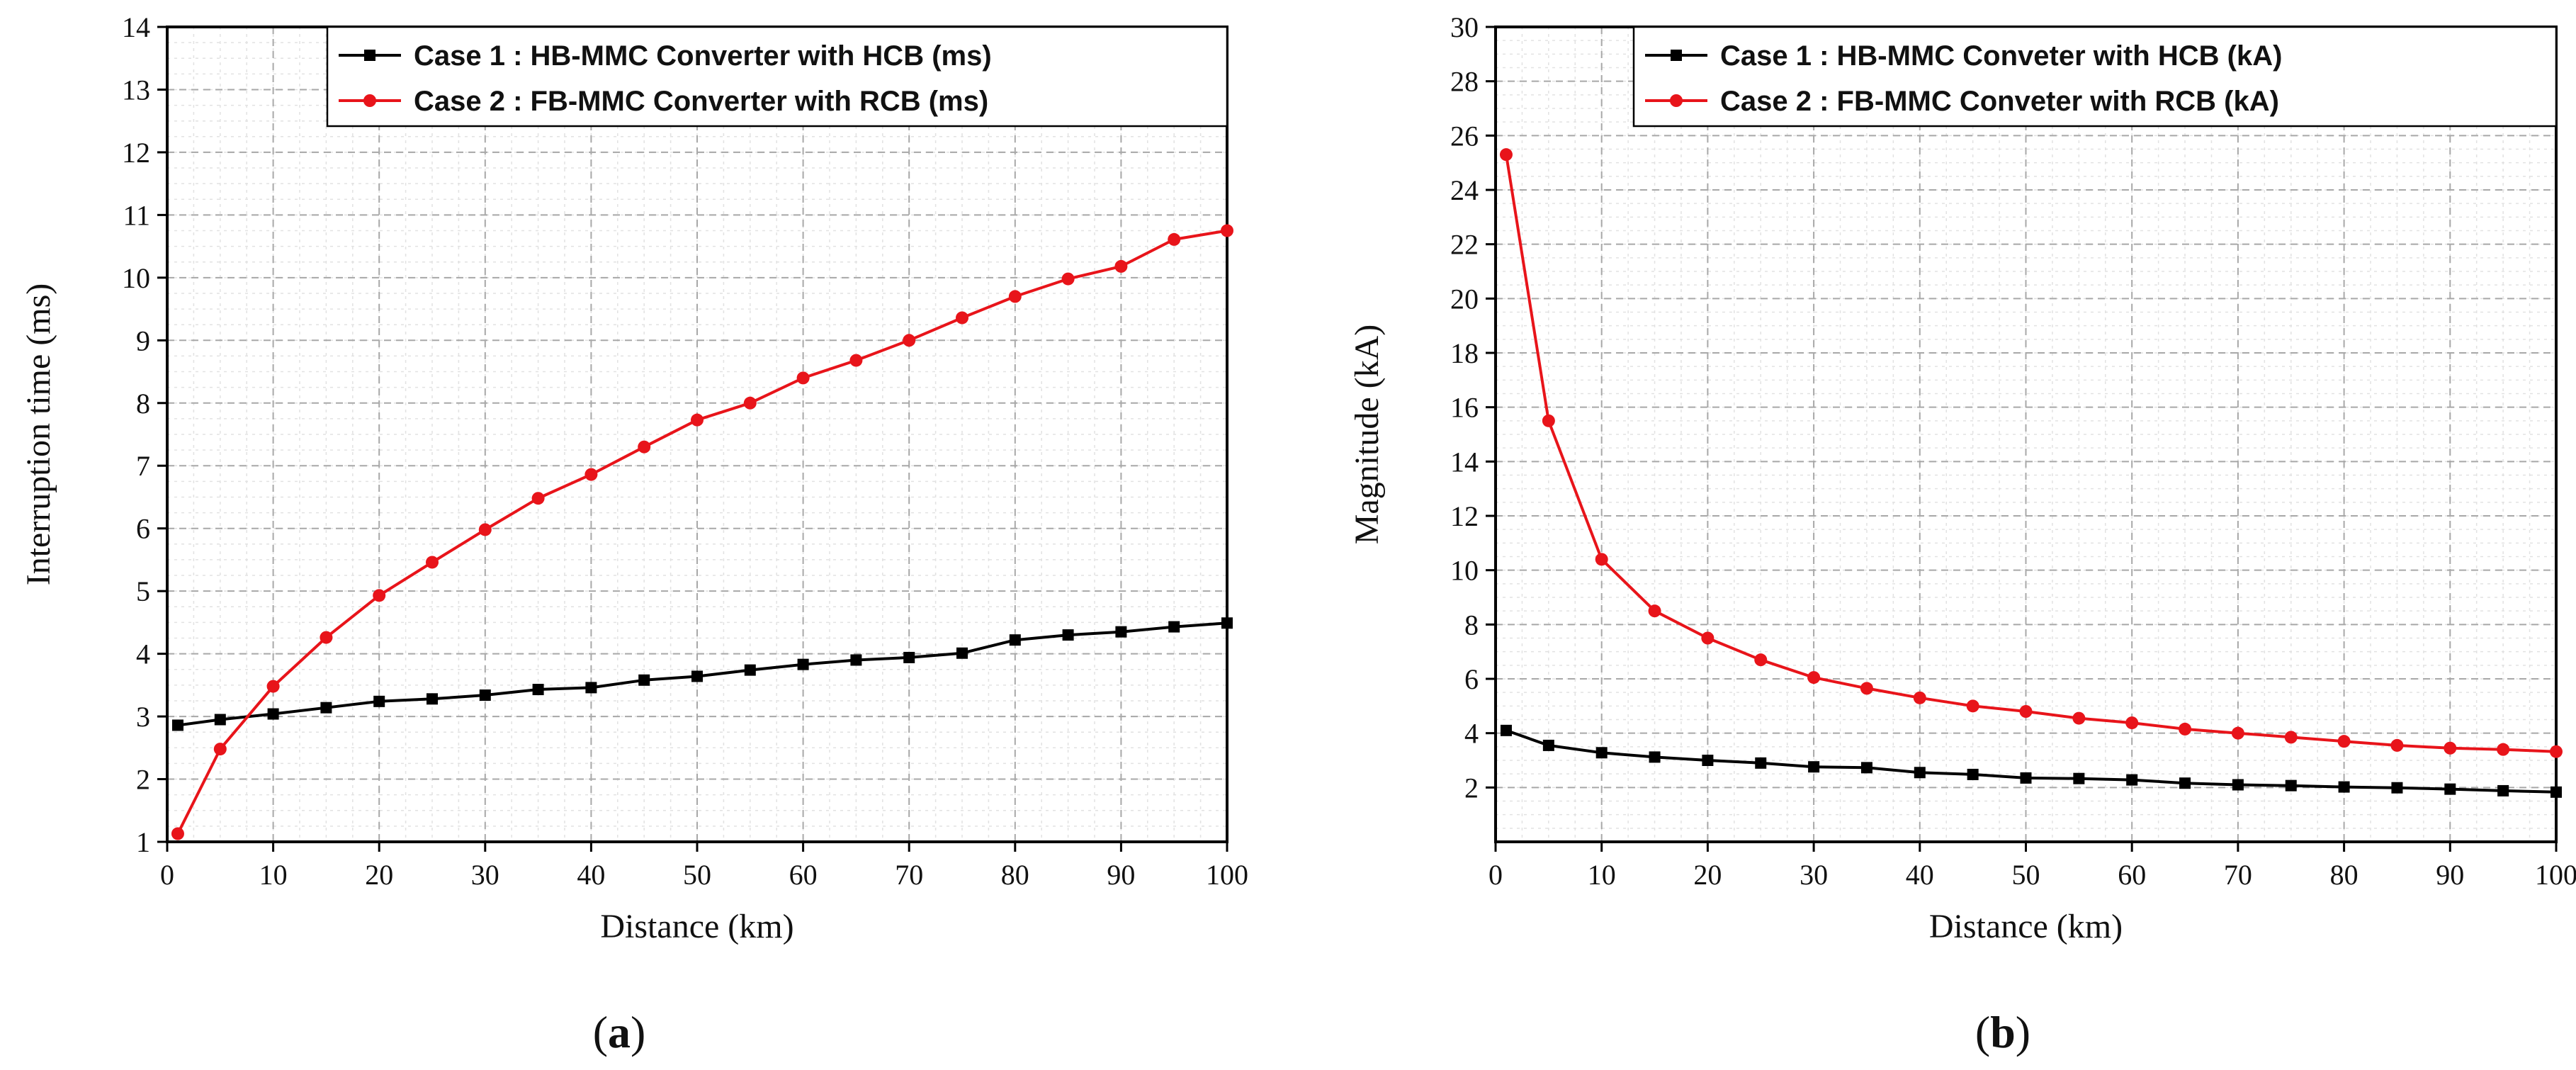 This screenshot has height=1070, width=2576. I want to click on y-tick-label: 28, so click(1464, 82).